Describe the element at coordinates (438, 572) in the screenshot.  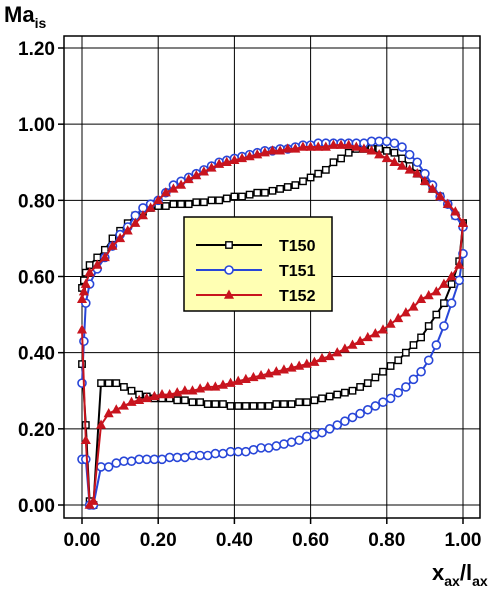
I see `x-axis-label-main: x` at that location.